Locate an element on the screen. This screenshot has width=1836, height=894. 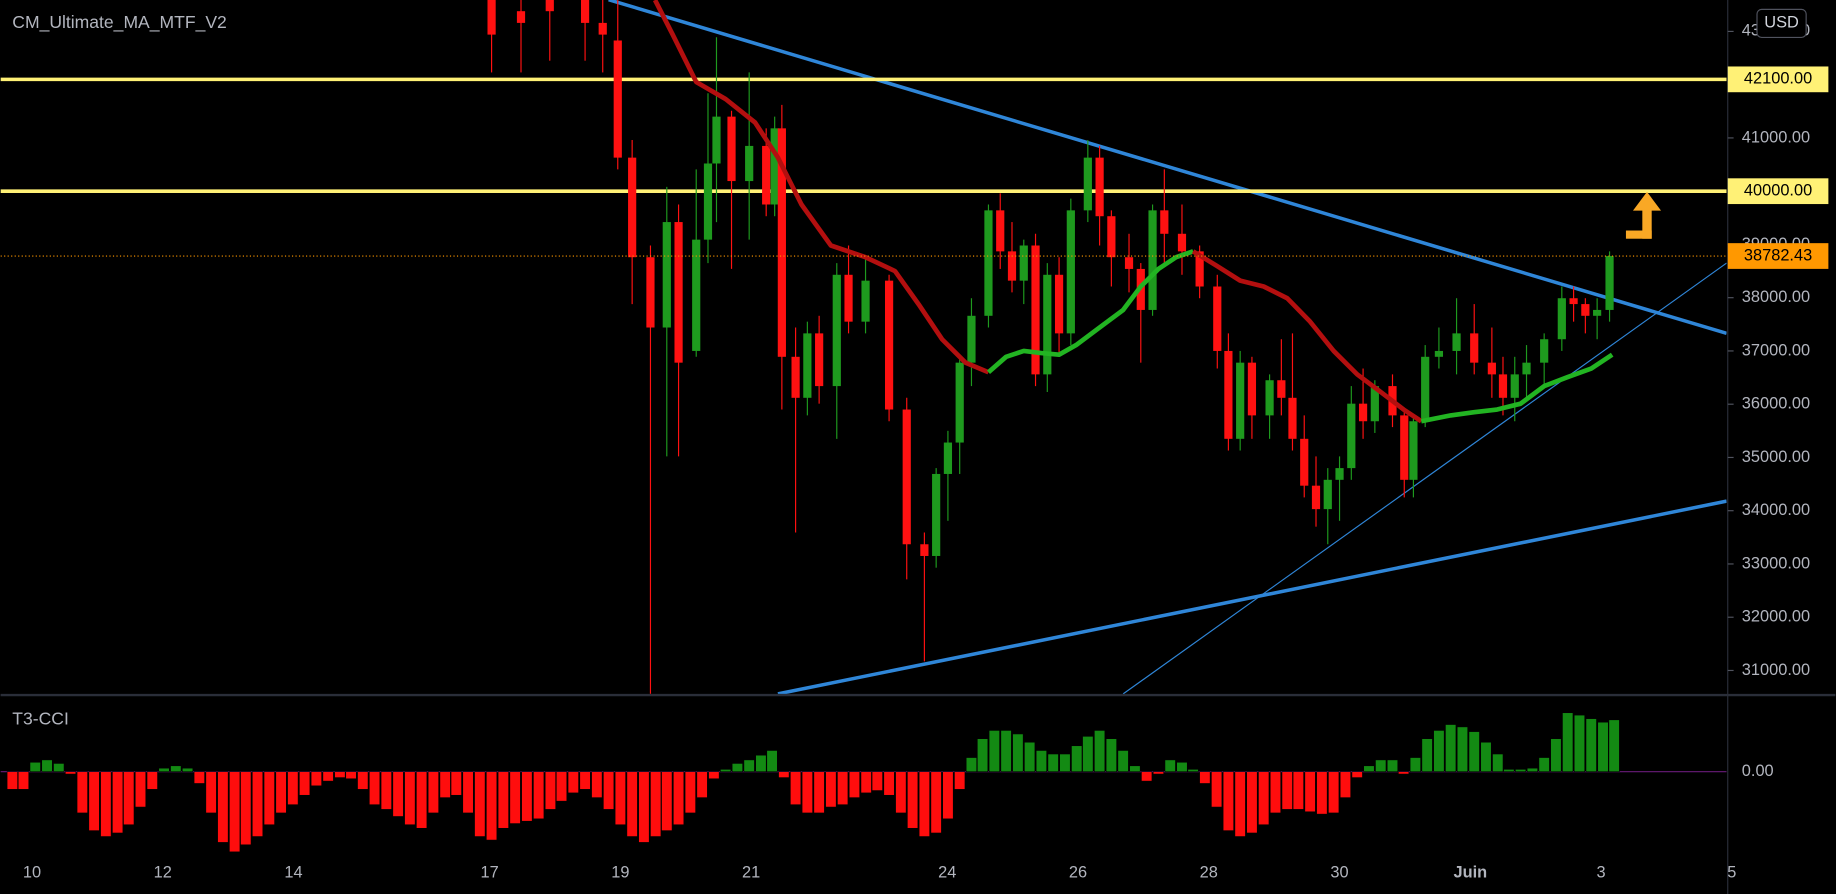
indicator-title: T3-CCI is located at coordinates (40, 718).